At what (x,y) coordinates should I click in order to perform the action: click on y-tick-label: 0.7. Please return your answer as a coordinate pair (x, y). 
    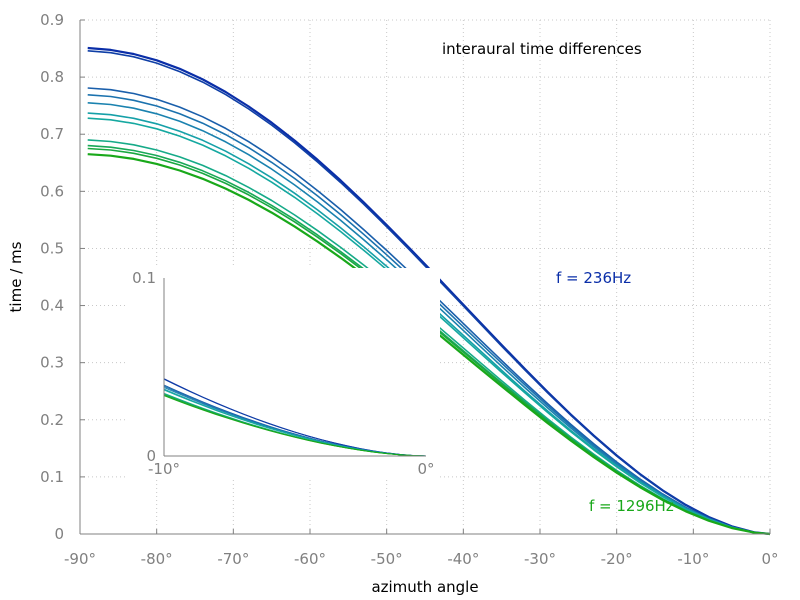
    Looking at the image, I should click on (52, 134).